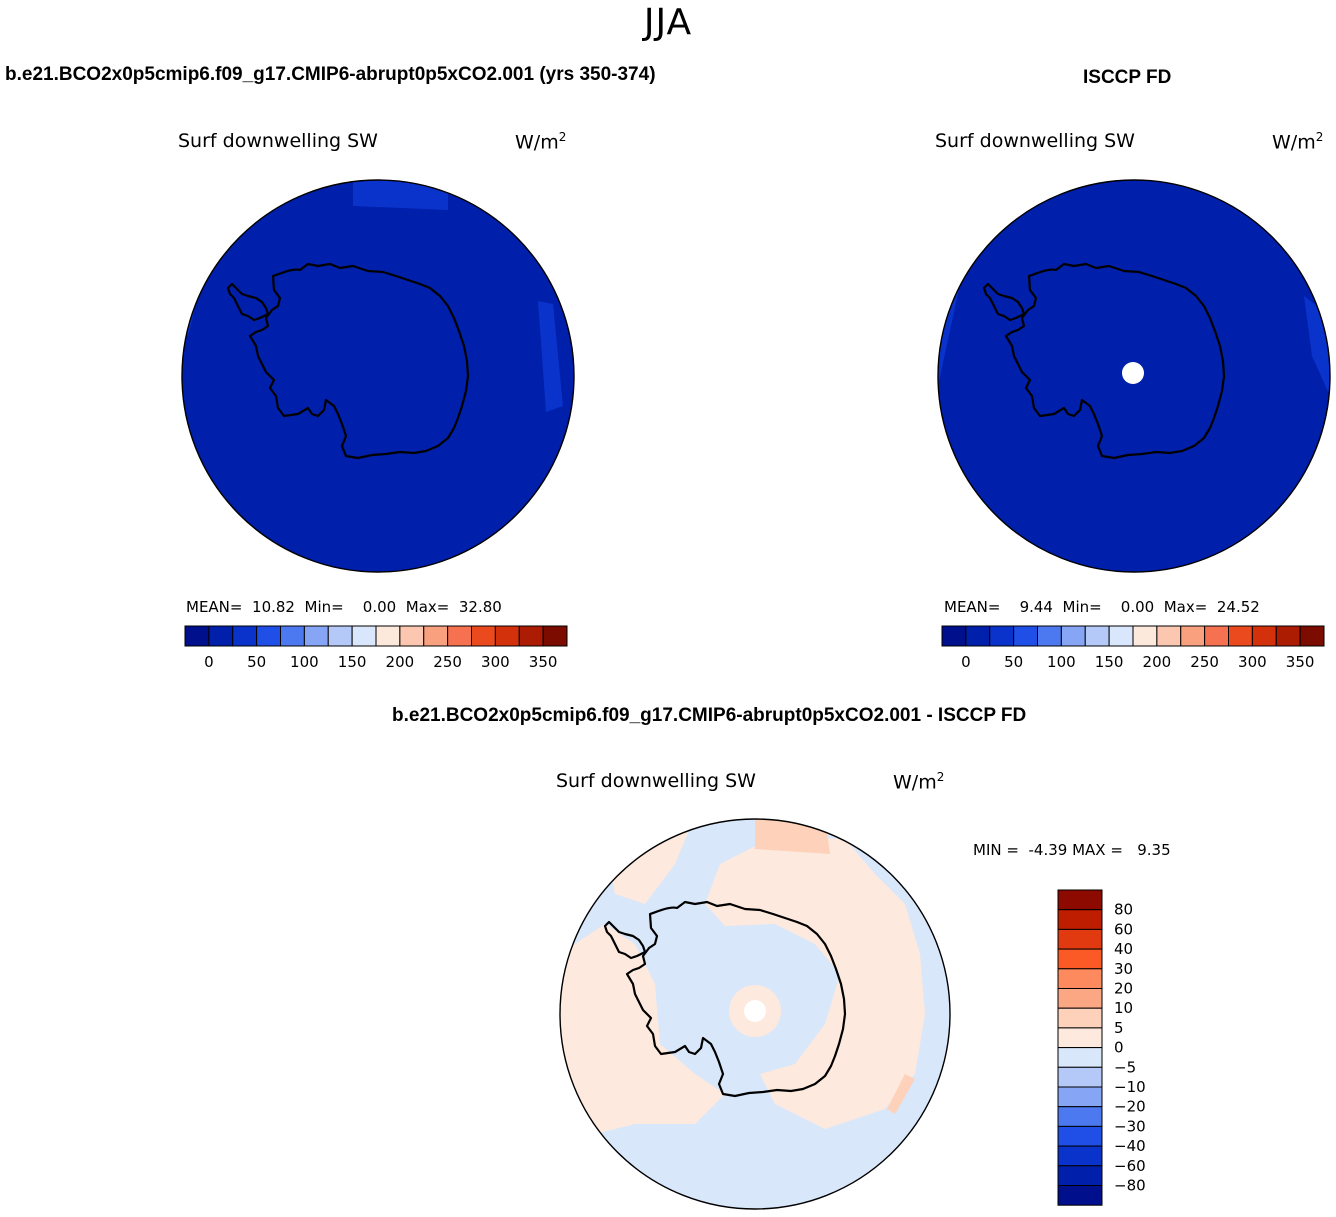  Describe the element at coordinates (1123, 989) in the screenshot. I see `colorbar-tick-label: 20` at that location.